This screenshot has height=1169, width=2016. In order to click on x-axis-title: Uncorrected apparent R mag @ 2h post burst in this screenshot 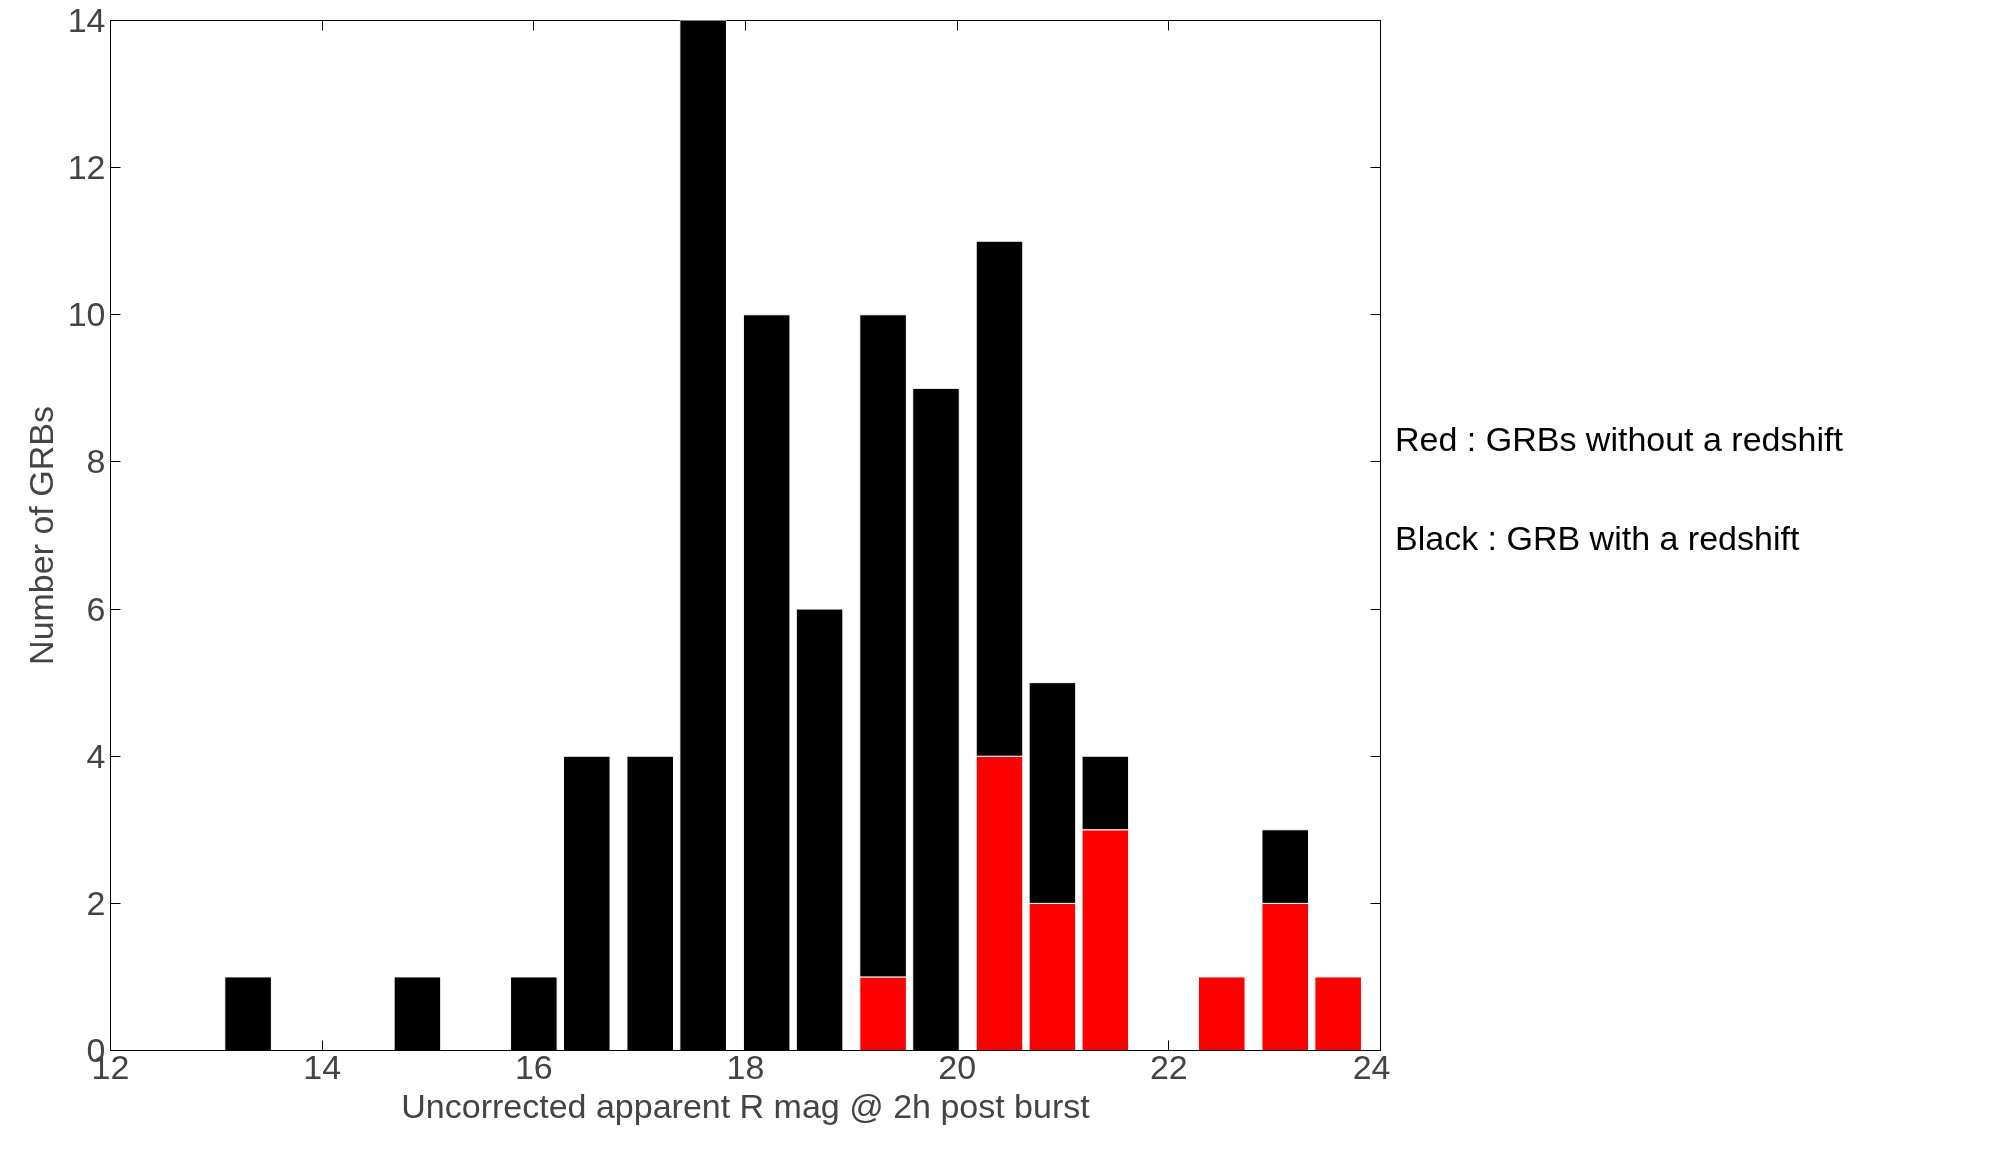, I will do `click(746, 1105)`.